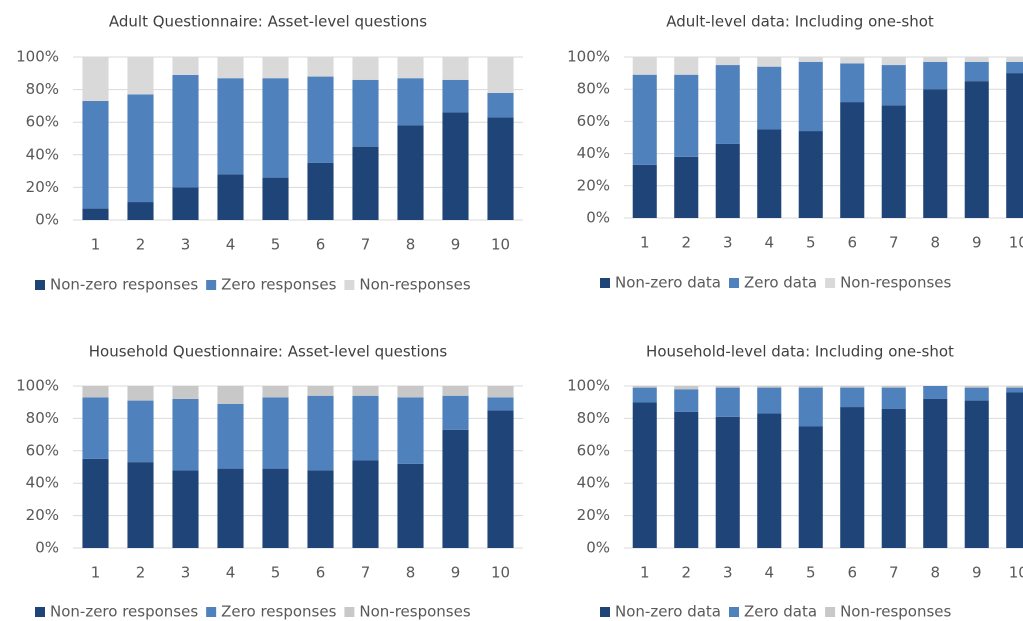 The width and height of the screenshot is (1023, 621). Describe the element at coordinates (278, 612) in the screenshot. I see `legend-label: Zero responses` at that location.